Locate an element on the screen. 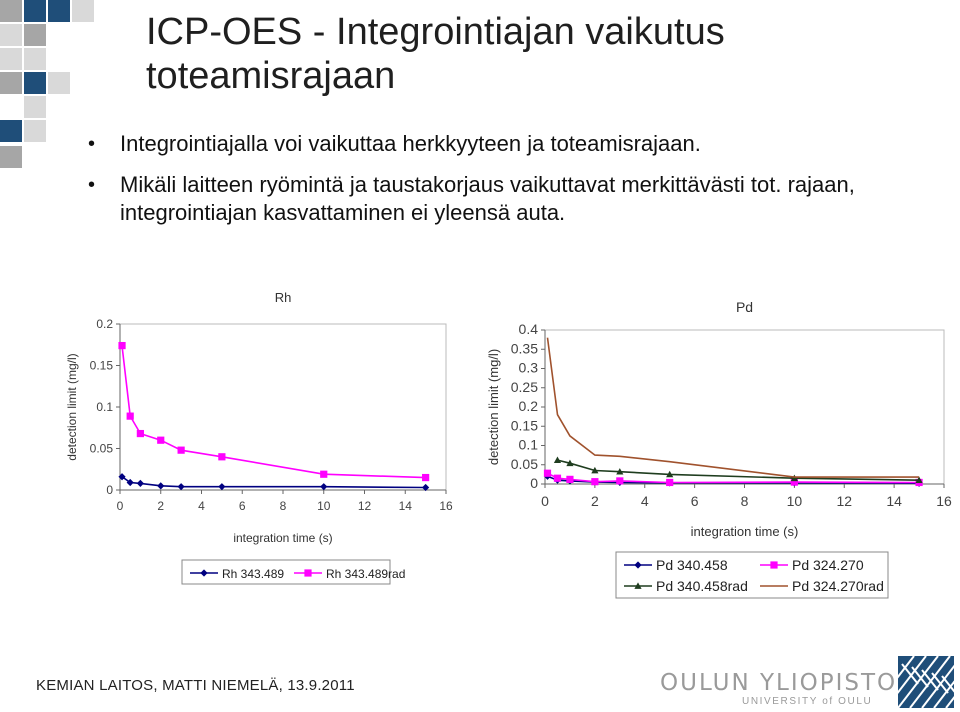 The height and width of the screenshot is (712, 960). logo-pattern is located at coordinates (926, 682).